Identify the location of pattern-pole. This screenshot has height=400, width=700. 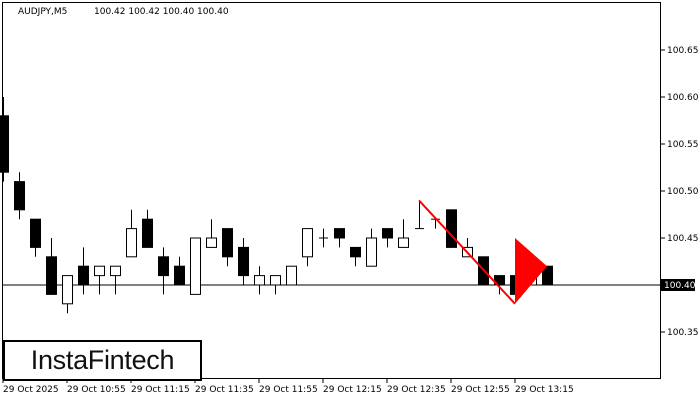
(467, 252).